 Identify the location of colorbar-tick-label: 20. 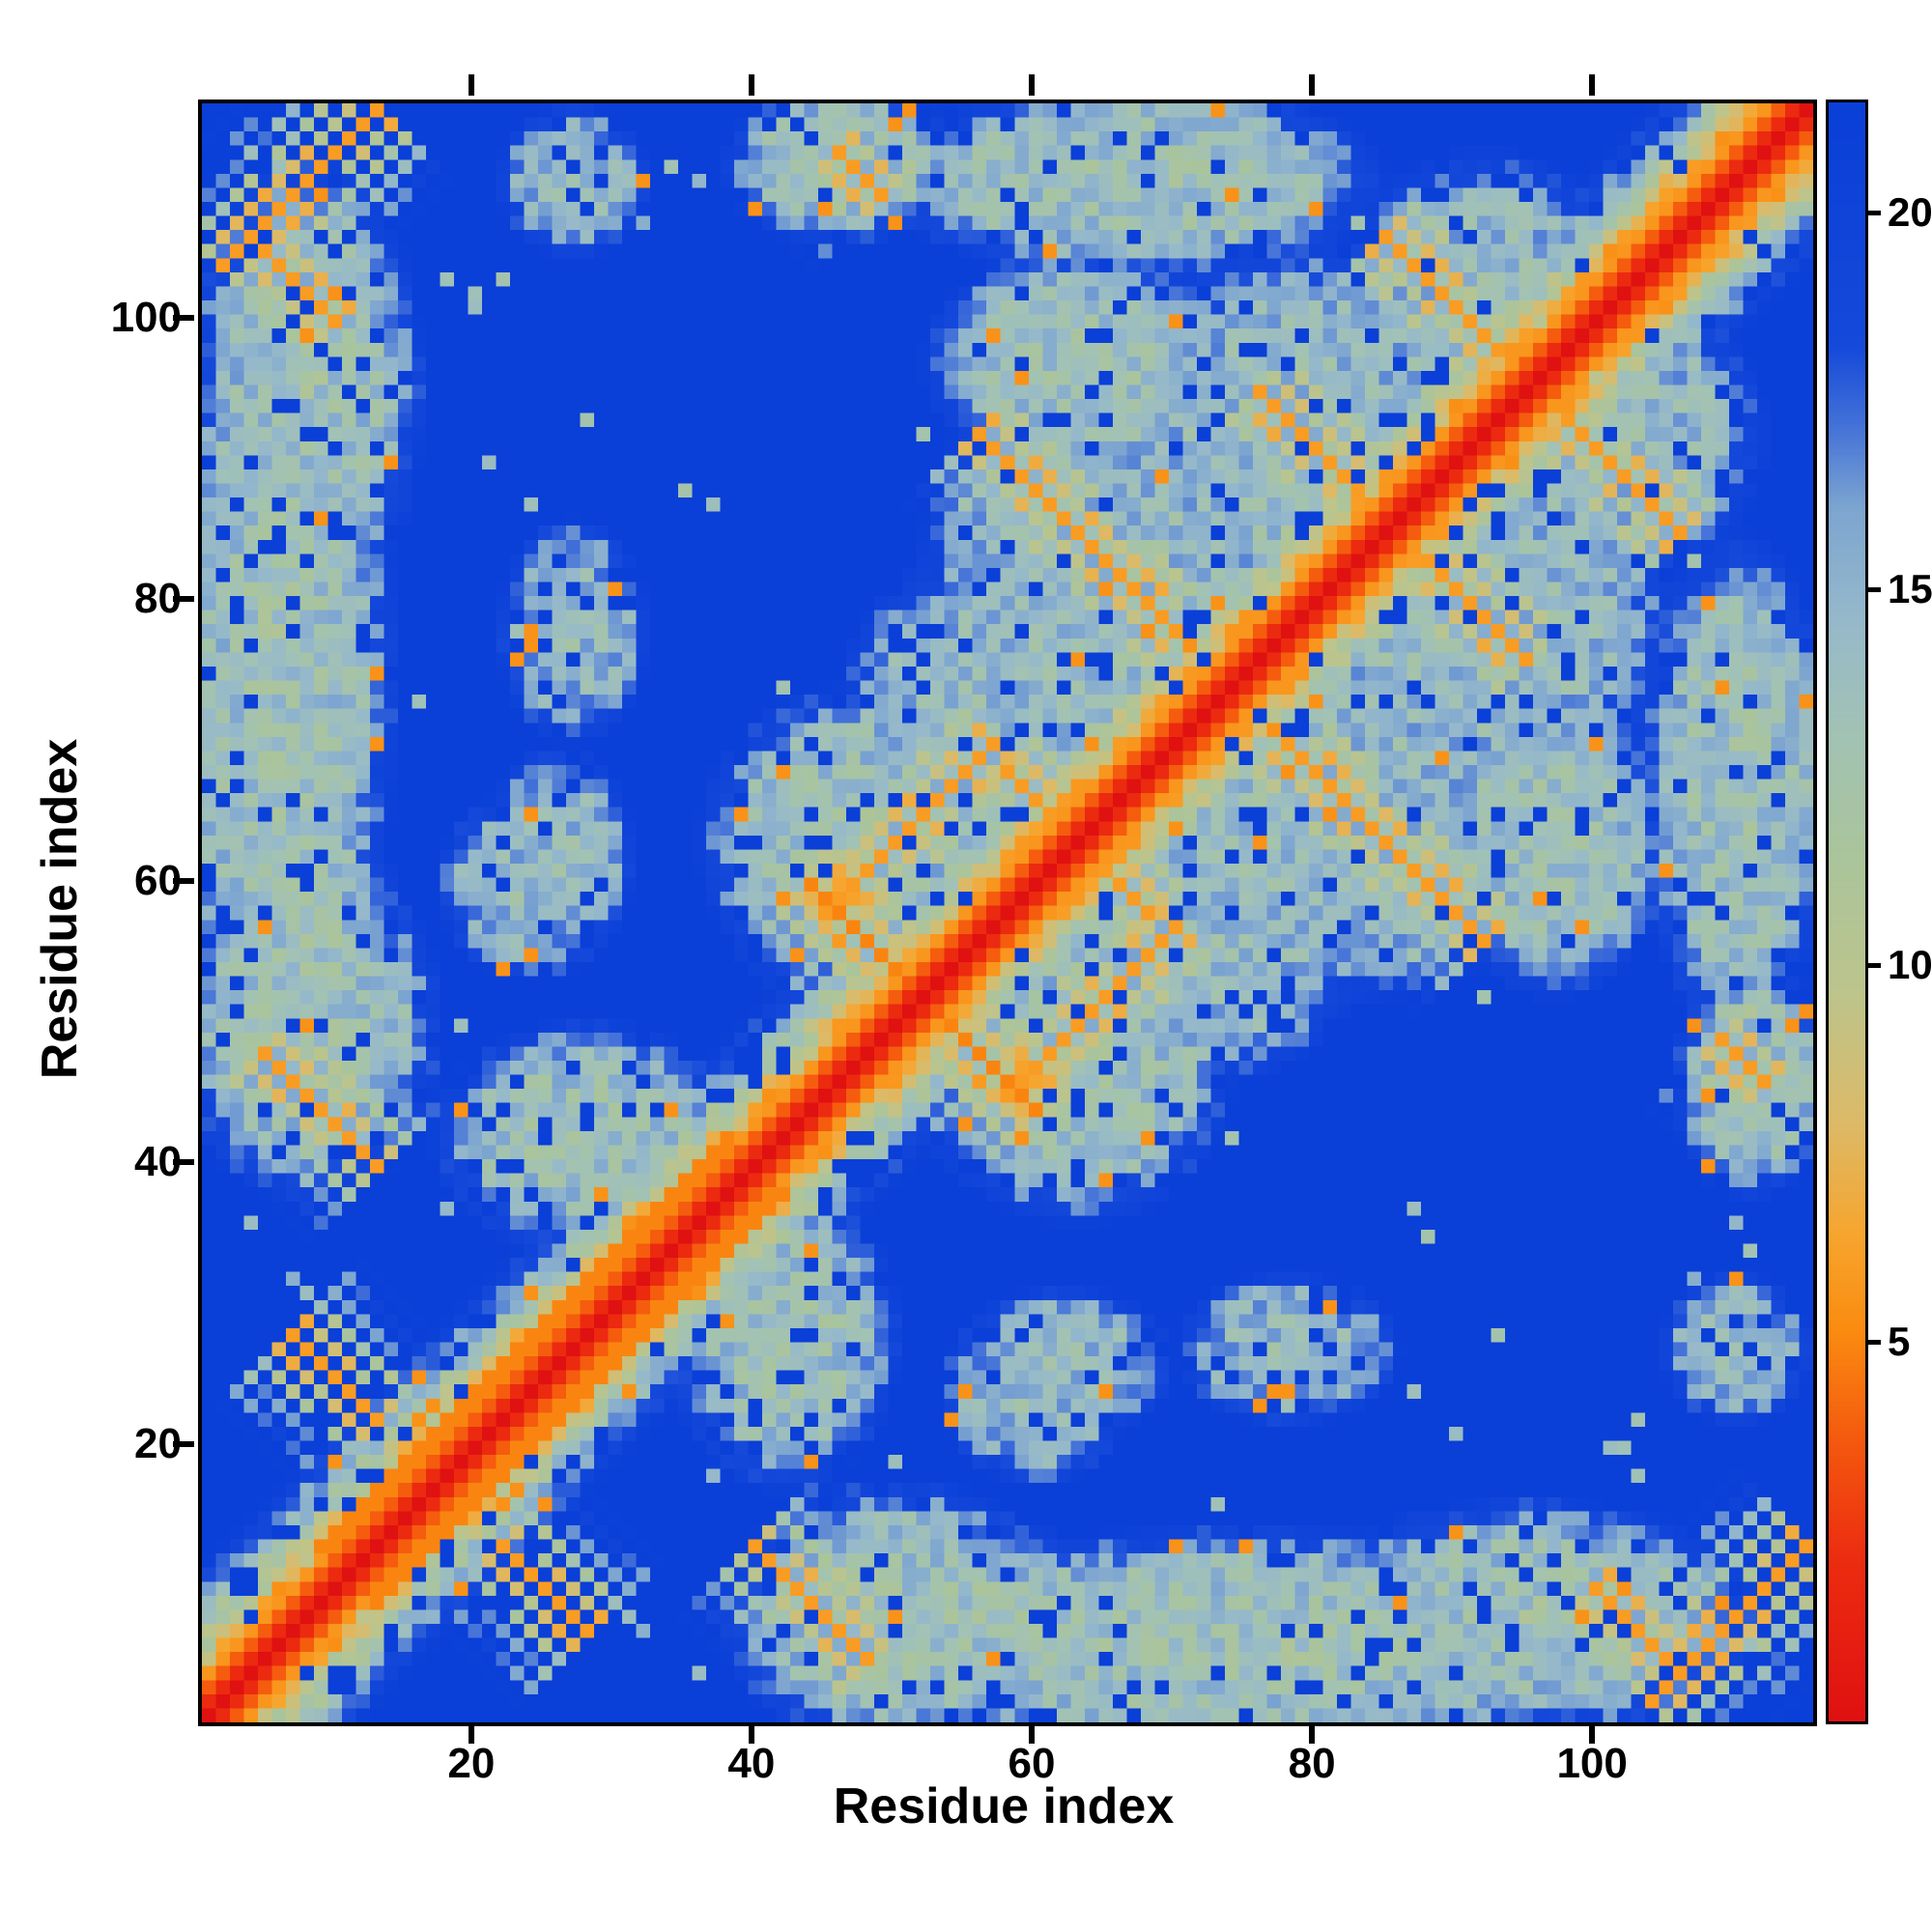
(1910, 211).